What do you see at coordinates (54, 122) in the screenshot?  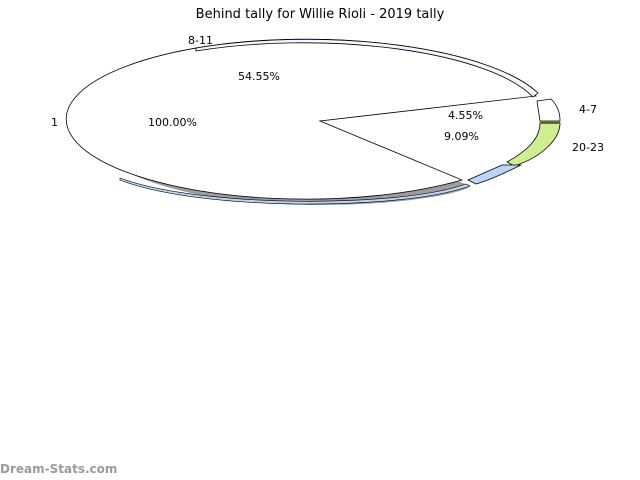 I see `slice-label: 1` at bounding box center [54, 122].